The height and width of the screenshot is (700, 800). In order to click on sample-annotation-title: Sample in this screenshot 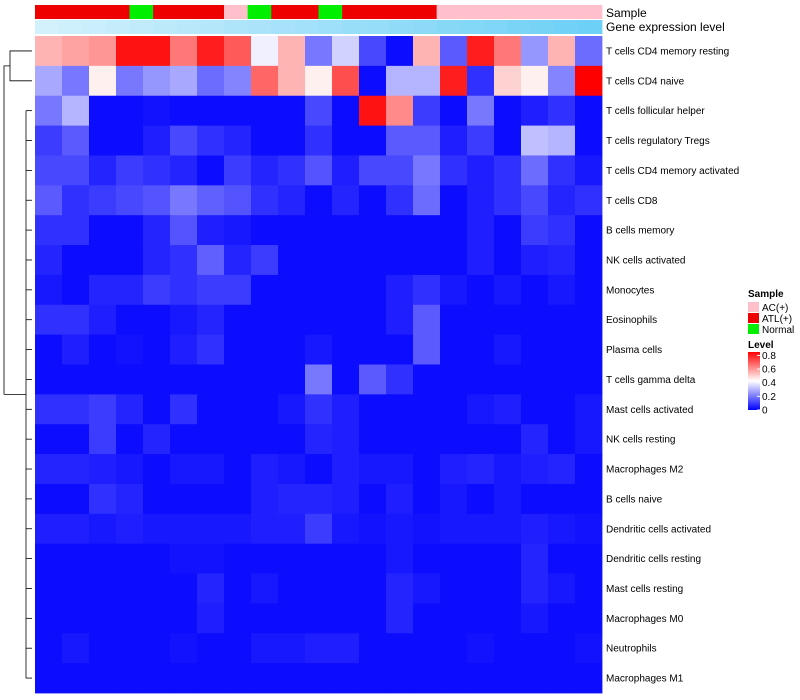, I will do `click(626, 13)`.